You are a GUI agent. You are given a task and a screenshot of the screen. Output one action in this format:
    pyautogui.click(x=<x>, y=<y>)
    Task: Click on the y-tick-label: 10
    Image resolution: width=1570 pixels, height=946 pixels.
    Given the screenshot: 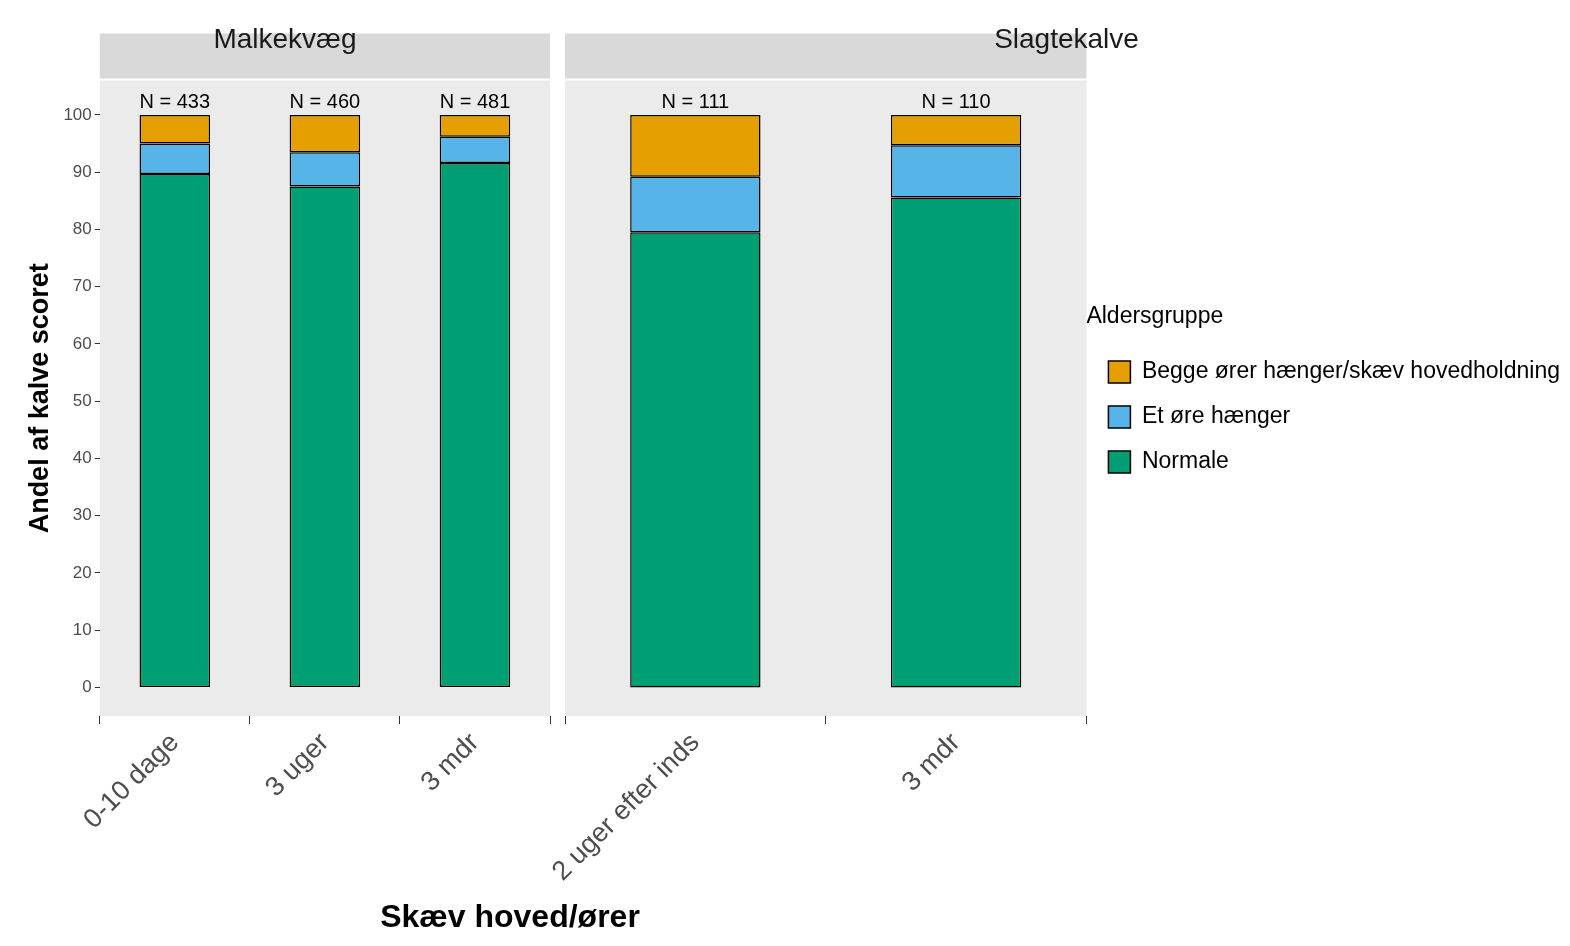 What is the action you would take?
    pyautogui.click(x=82, y=629)
    